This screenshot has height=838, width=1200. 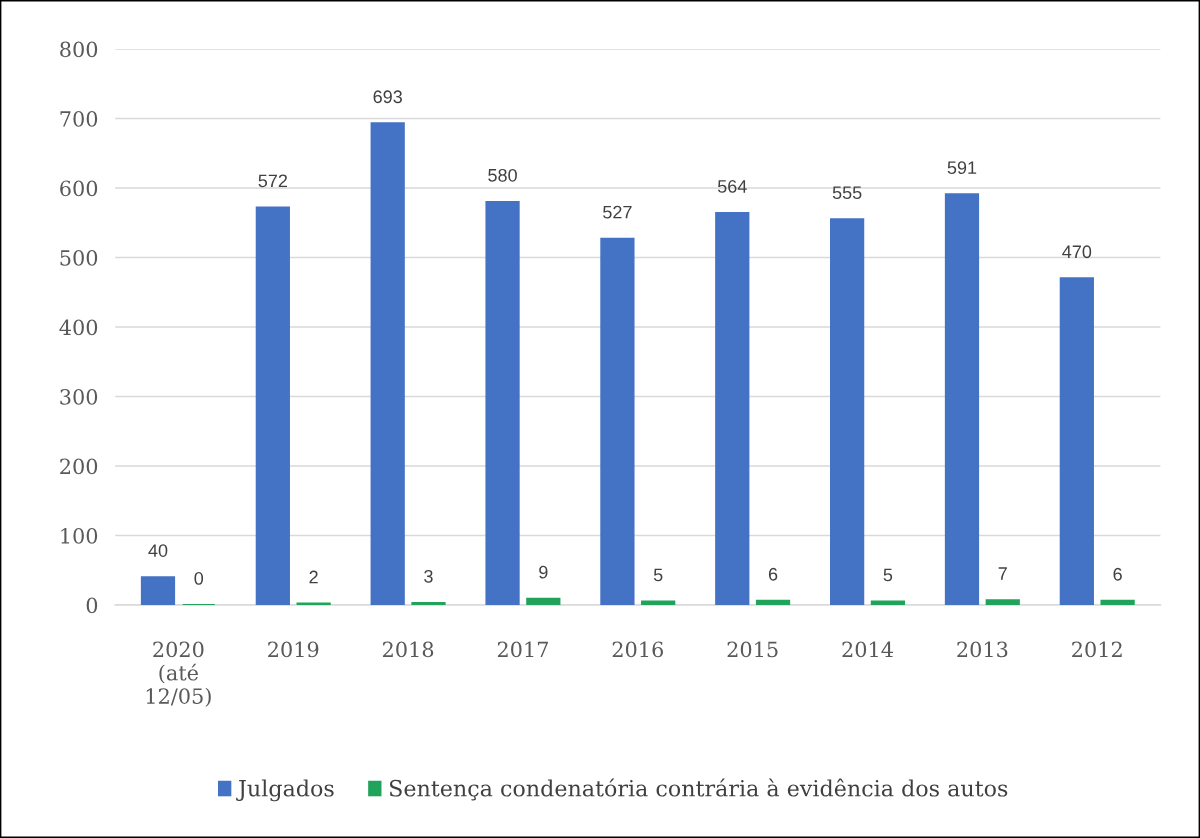 I want to click on data-label: 527, so click(x=617, y=212).